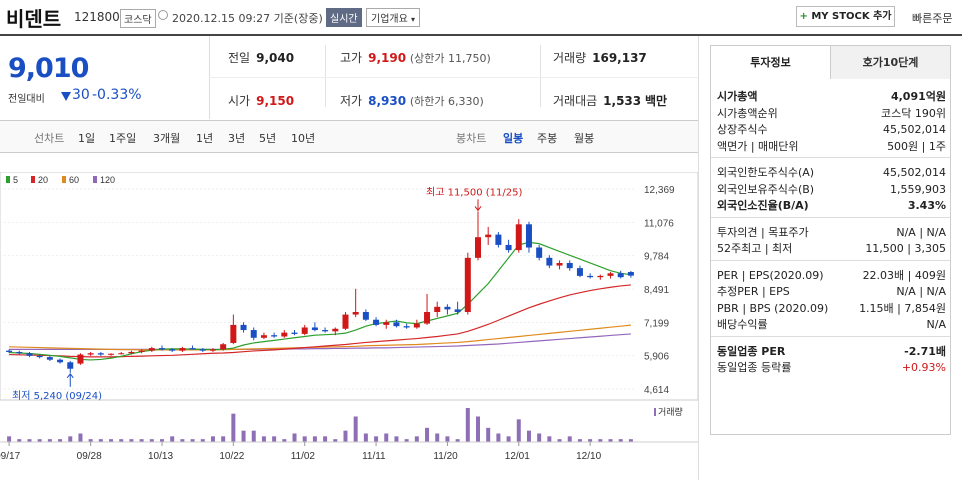  What do you see at coordinates (831, 173) in the screenshot?
I see `info-row: 외국인한도주식수(A) 45,502,014` at bounding box center [831, 173].